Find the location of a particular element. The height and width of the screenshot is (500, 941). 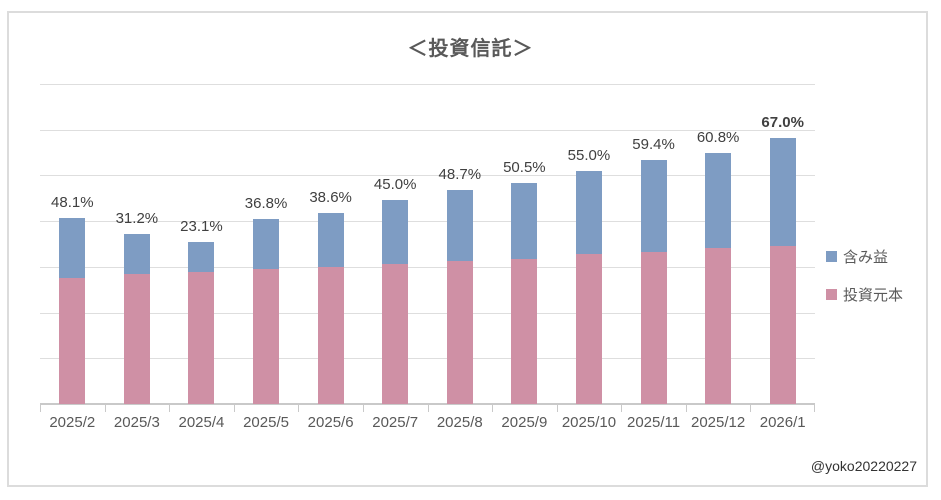

bar-slot-2025/6: 38.6% is located at coordinates (330, 244).